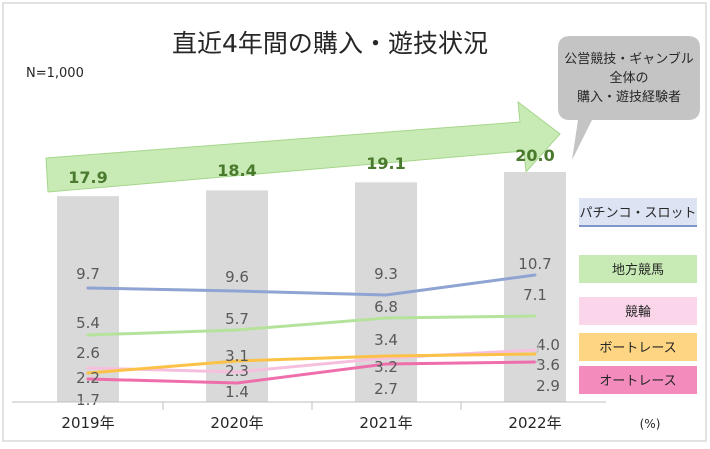 The image size is (710, 449). Describe the element at coordinates (311, 166) in the screenshot. I see `bar-value-labels: 17.9 18.4 19.1 20.0` at that location.